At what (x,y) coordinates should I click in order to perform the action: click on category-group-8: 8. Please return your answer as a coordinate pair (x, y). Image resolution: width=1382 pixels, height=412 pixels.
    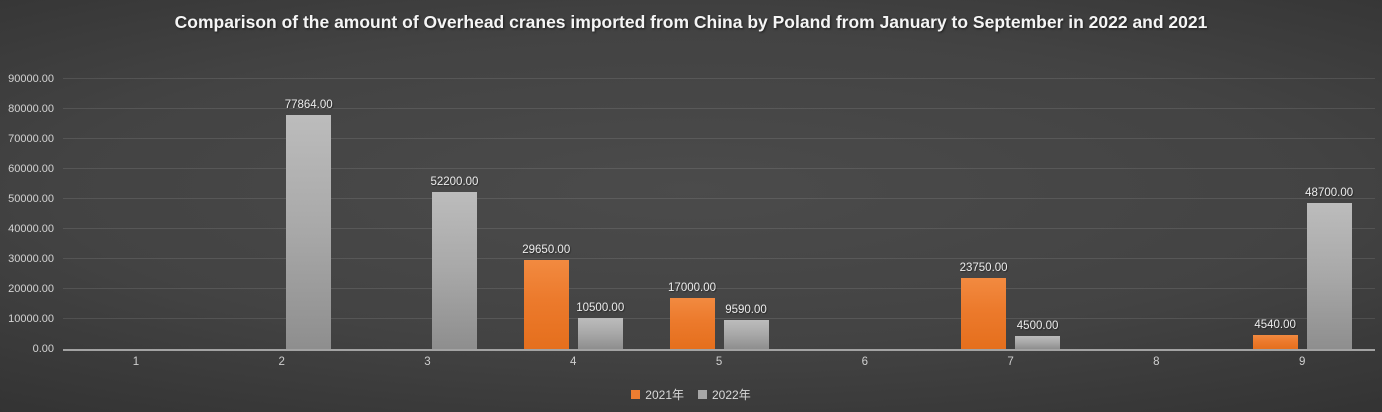
    Looking at the image, I should click on (1156, 223).